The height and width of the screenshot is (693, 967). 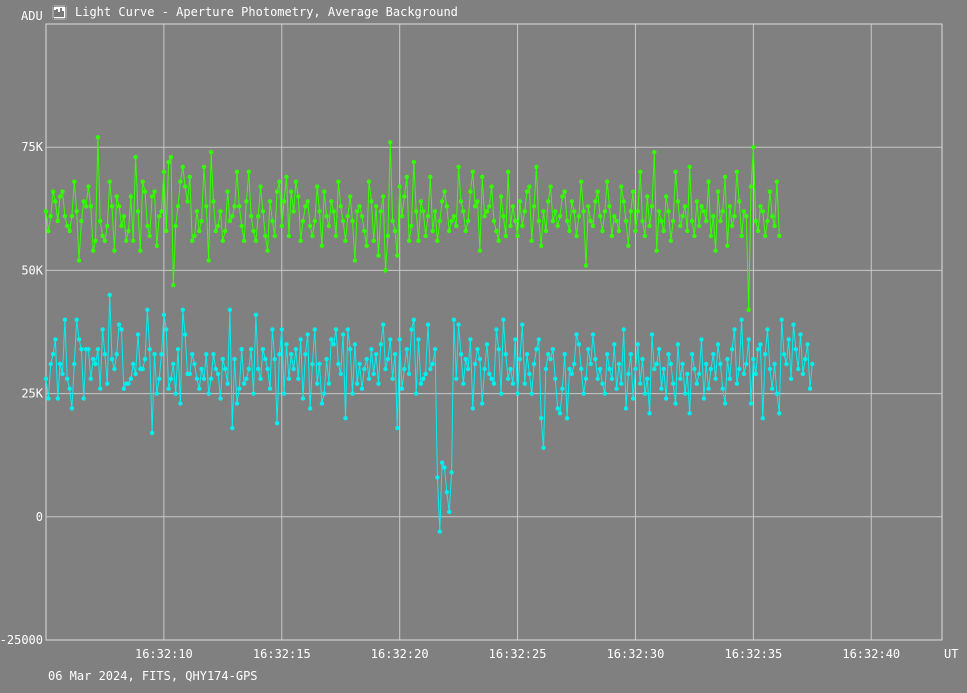 I want to click on y-tick-label: 25K, so click(x=32, y=394).